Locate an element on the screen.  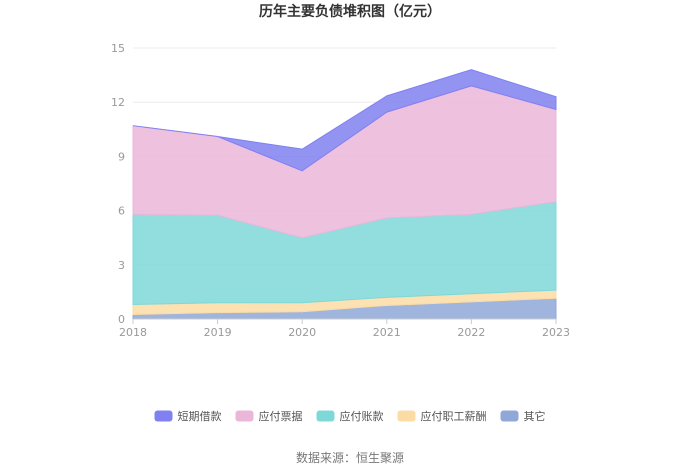
data-source: 数据来源：恒生聚源 is located at coordinates (350, 457).